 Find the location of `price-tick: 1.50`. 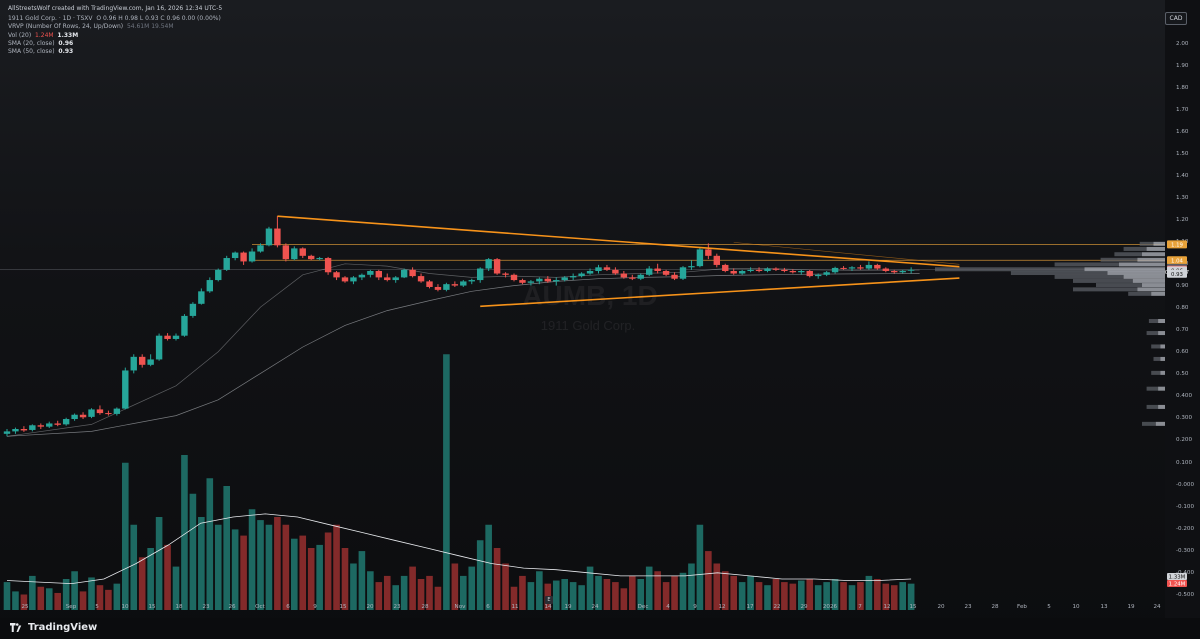

price-tick: 1.50 is located at coordinates (1182, 154).